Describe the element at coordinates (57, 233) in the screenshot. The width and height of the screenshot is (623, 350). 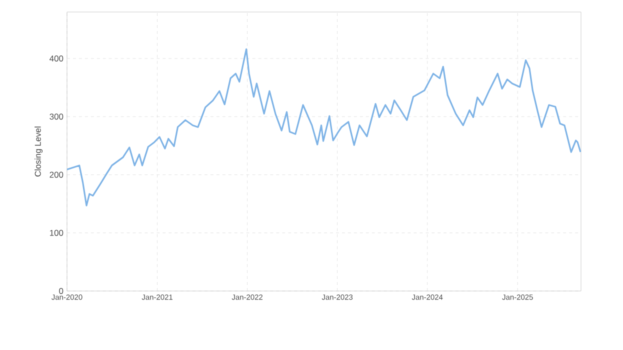
I see `y-tick-label: 100` at that location.